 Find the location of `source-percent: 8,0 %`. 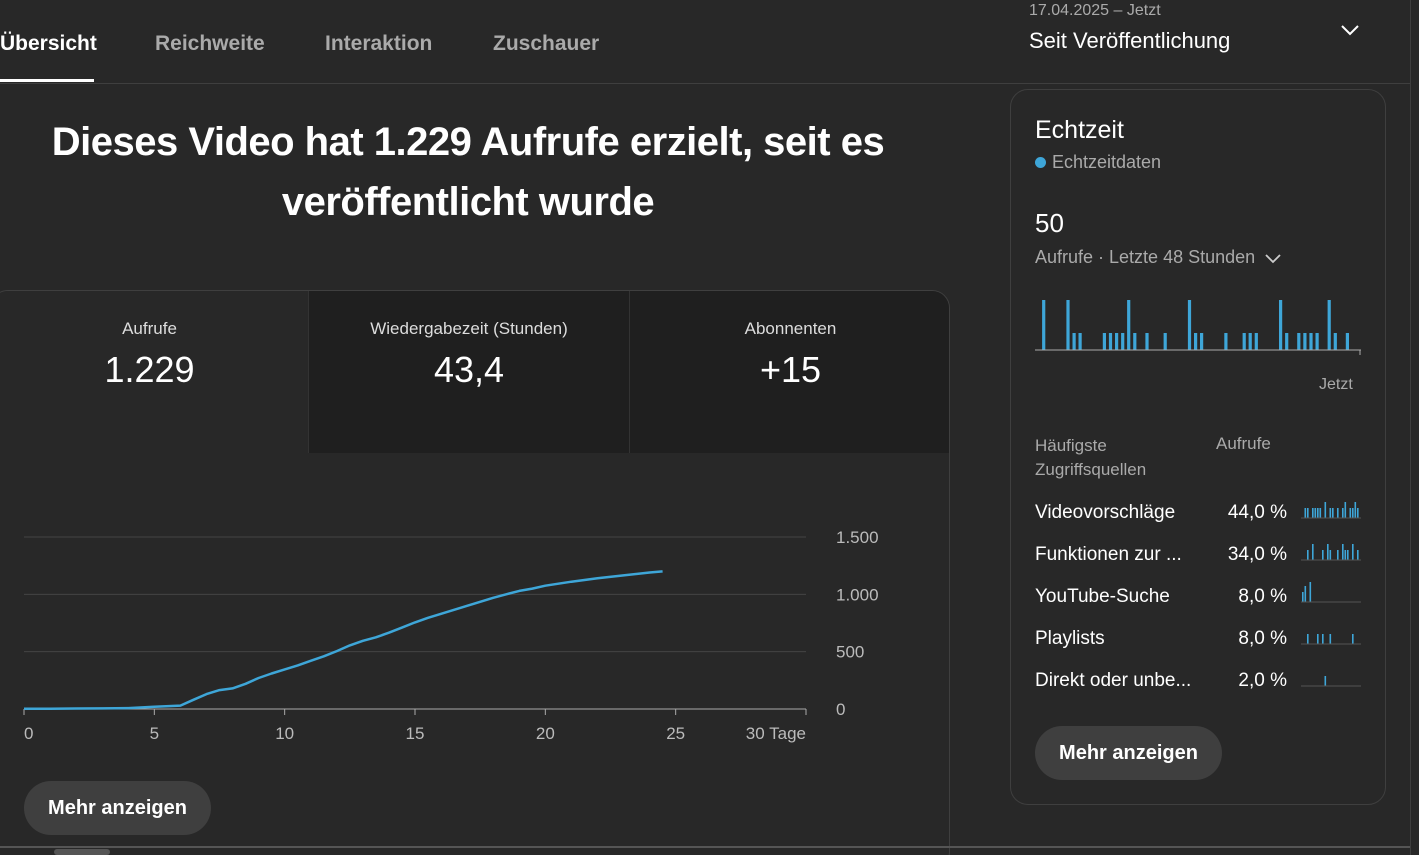

source-percent: 8,0 % is located at coordinates (1262, 638).